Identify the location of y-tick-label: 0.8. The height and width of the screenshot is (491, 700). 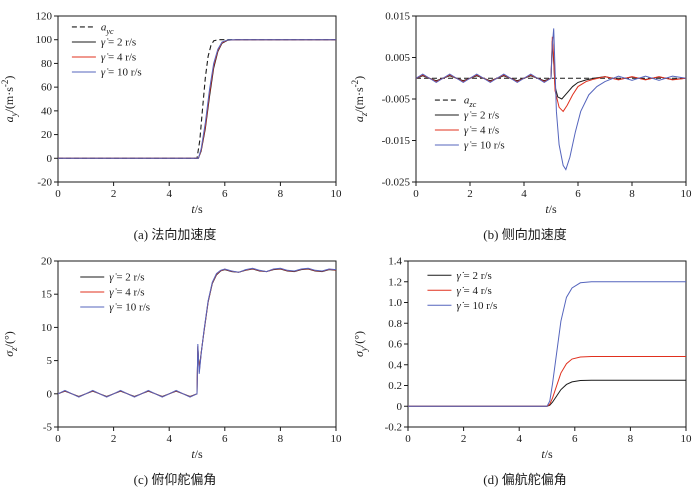
(395, 324).